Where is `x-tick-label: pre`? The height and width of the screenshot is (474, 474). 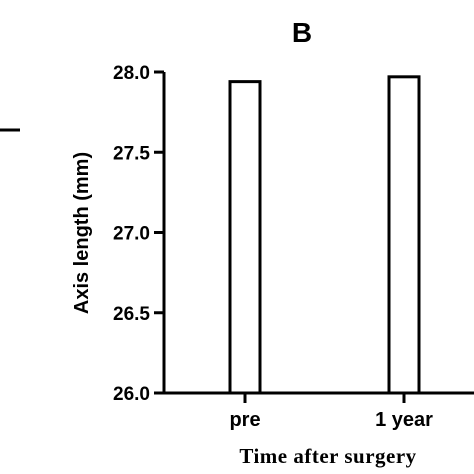 x-tick-label: pre is located at coordinates (244, 420).